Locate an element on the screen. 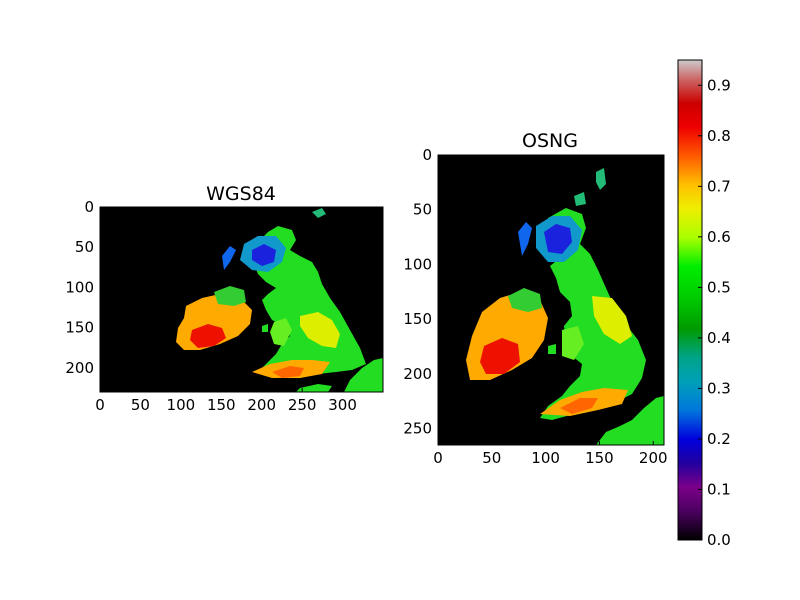  colorbar-tick-label: 0.0 is located at coordinates (719, 540).